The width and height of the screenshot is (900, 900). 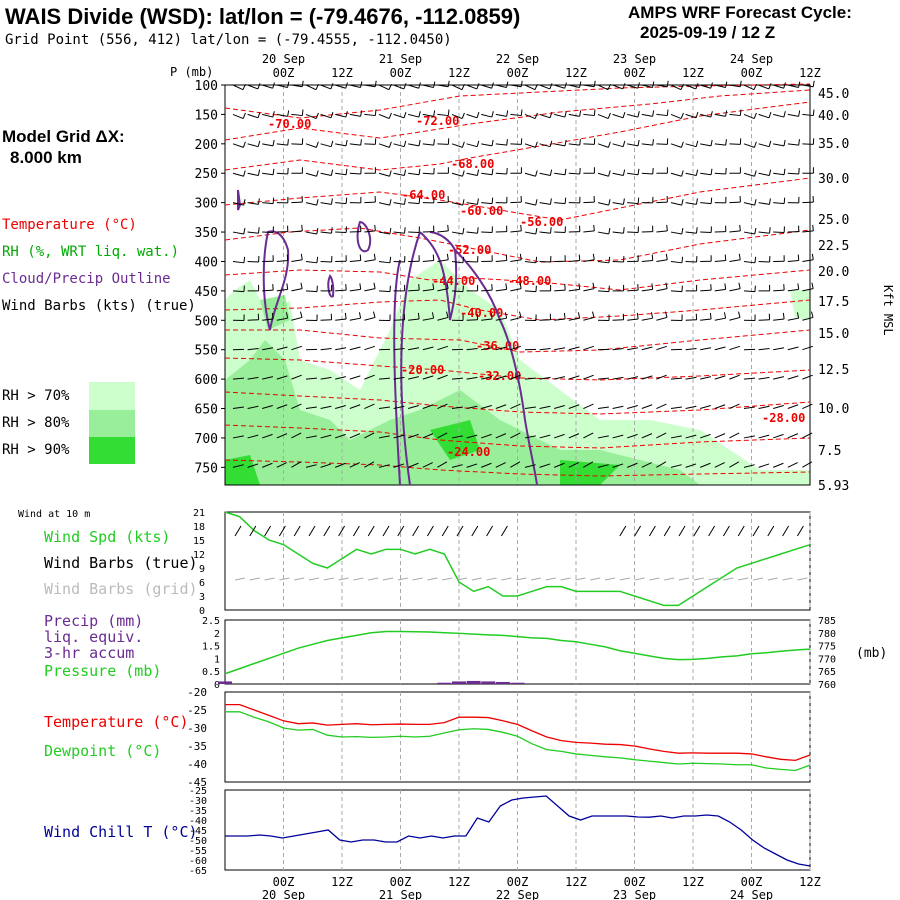 What do you see at coordinates (827, 659) in the screenshot?
I see `pressure-tick: 770` at bounding box center [827, 659].